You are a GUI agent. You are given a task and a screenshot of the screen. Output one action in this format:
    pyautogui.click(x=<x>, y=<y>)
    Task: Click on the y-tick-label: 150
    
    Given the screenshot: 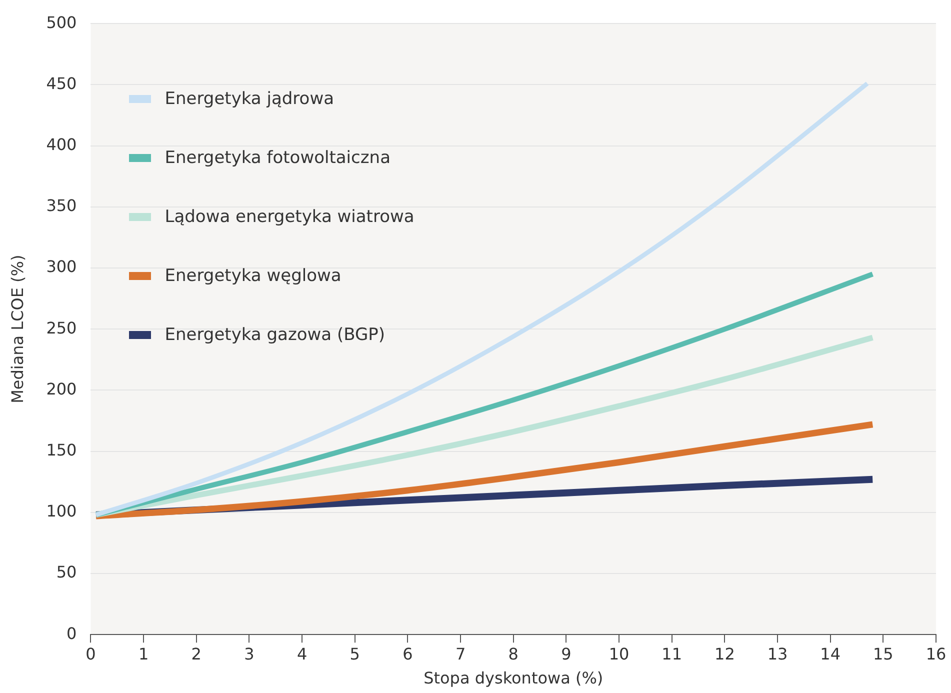 What is the action you would take?
    pyautogui.click(x=61, y=450)
    